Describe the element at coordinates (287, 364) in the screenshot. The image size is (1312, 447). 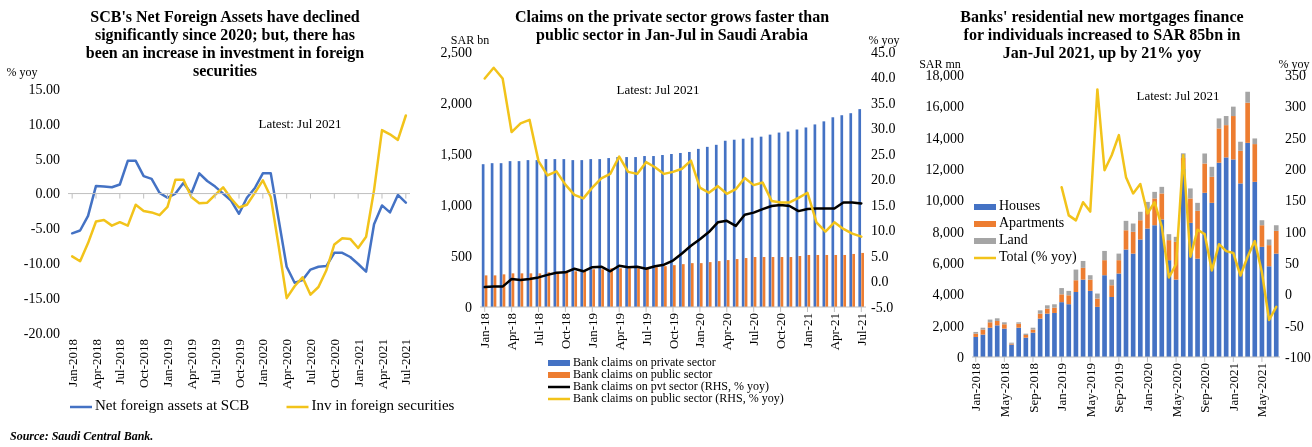
I see `x-tick-label: Apr-2020` at that location.